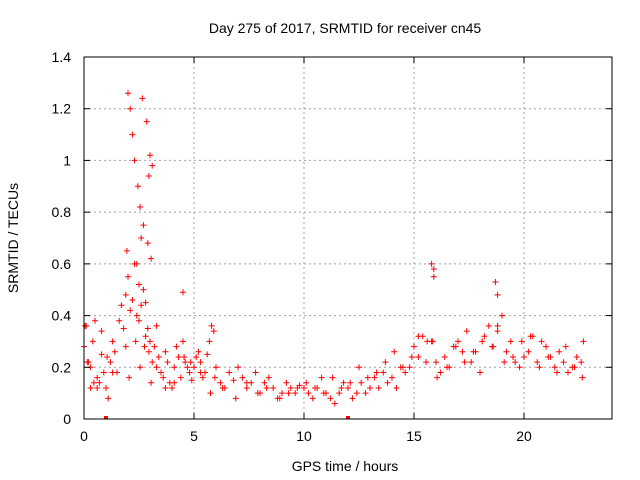  I want to click on y-tick-label: 0.8, so click(62, 212).